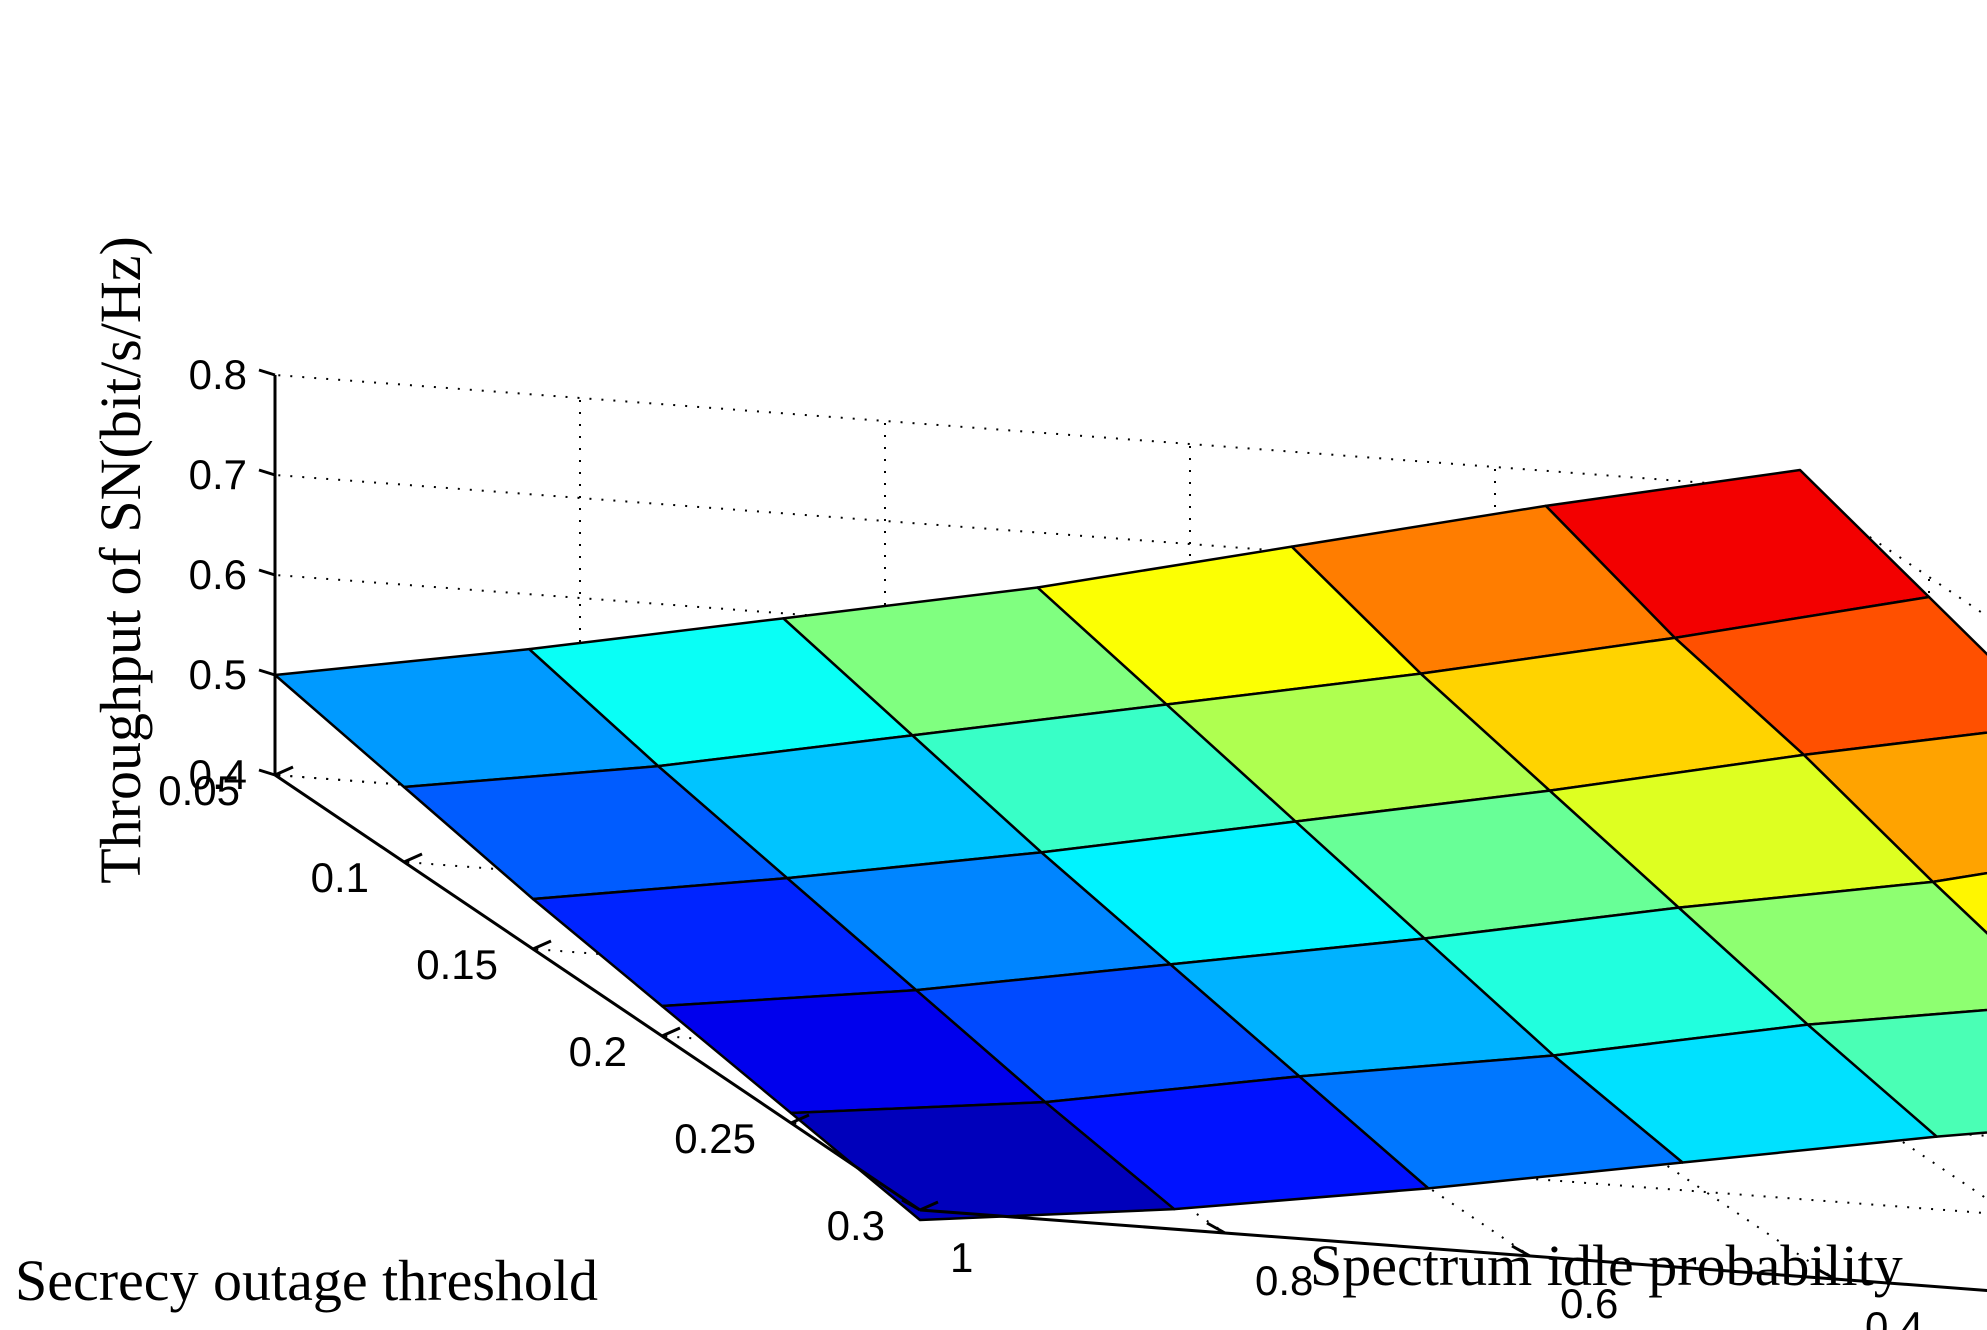 This screenshot has height=1330, width=1987. Describe the element at coordinates (218, 574) in the screenshot. I see `z-tick-label-2: 0.6` at that location.